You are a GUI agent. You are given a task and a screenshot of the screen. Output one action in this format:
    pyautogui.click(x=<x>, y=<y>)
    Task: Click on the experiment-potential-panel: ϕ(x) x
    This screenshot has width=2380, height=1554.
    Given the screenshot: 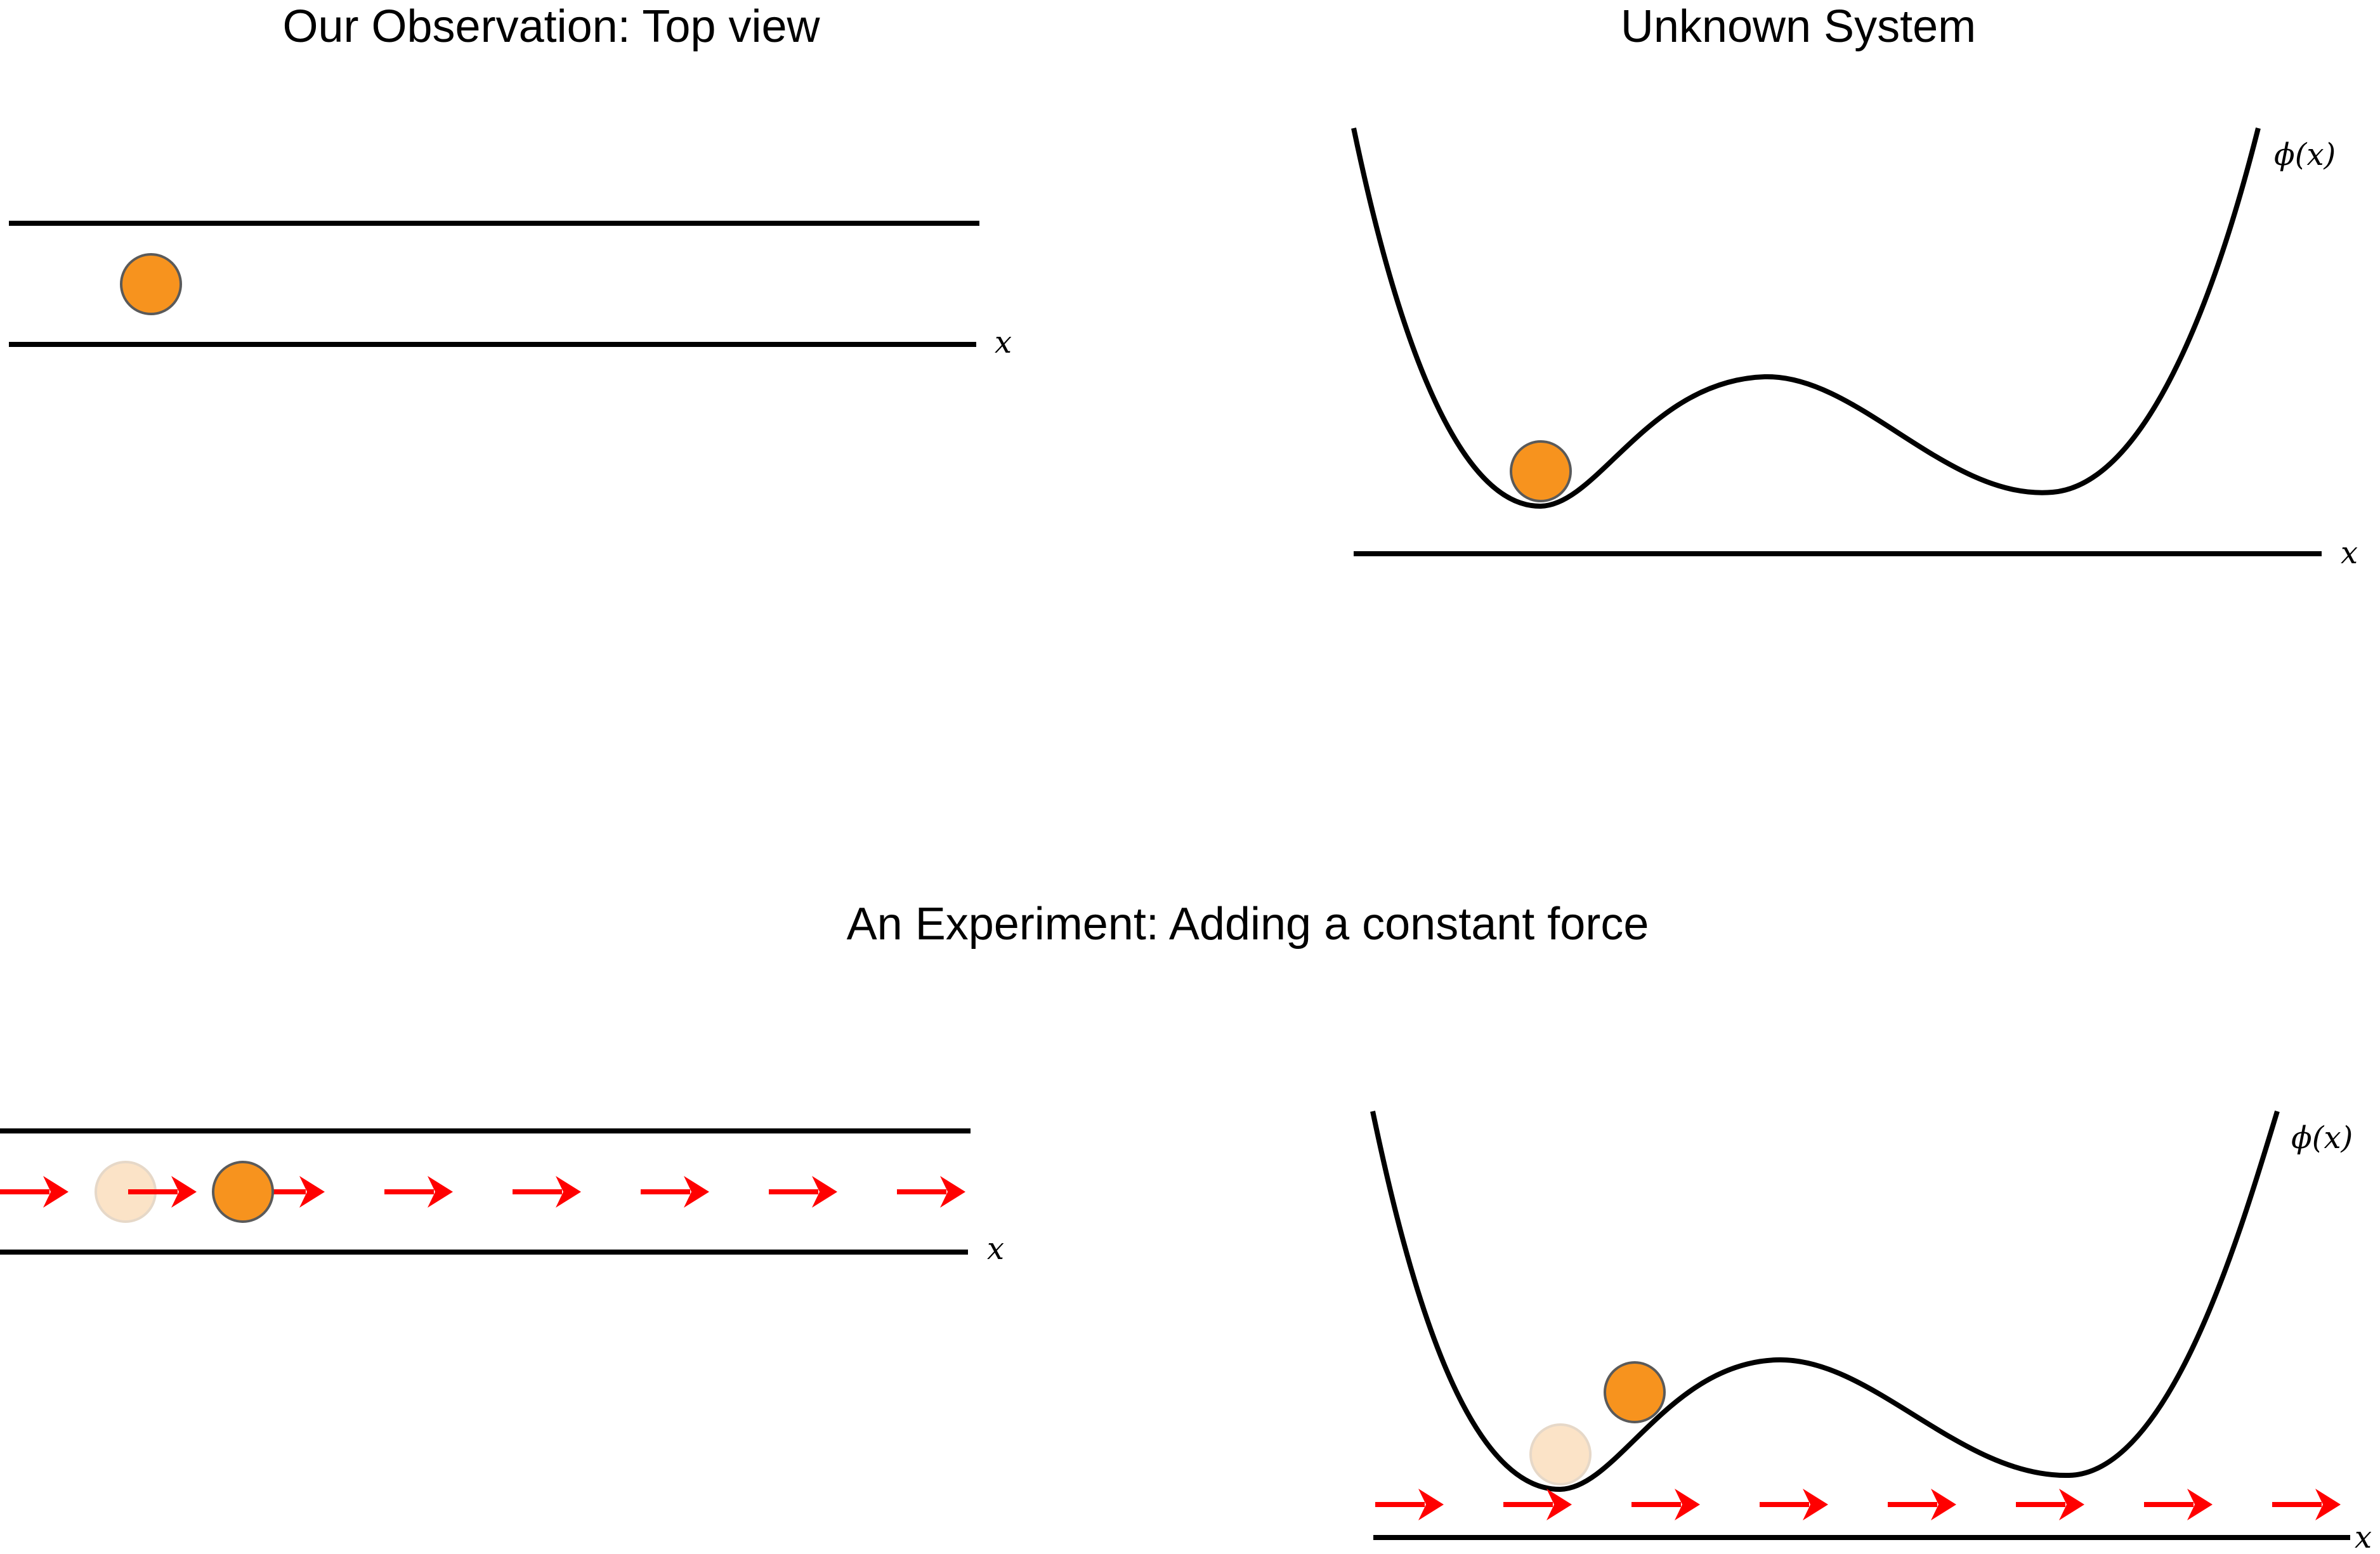 What is the action you would take?
    pyautogui.click(x=1871, y=1332)
    